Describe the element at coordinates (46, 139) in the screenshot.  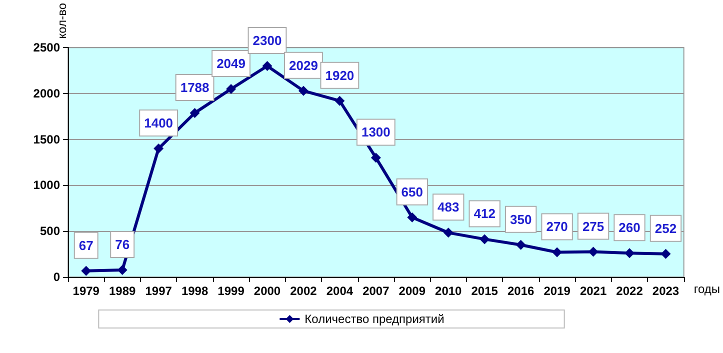
I see `y-tick-label: 1500` at that location.